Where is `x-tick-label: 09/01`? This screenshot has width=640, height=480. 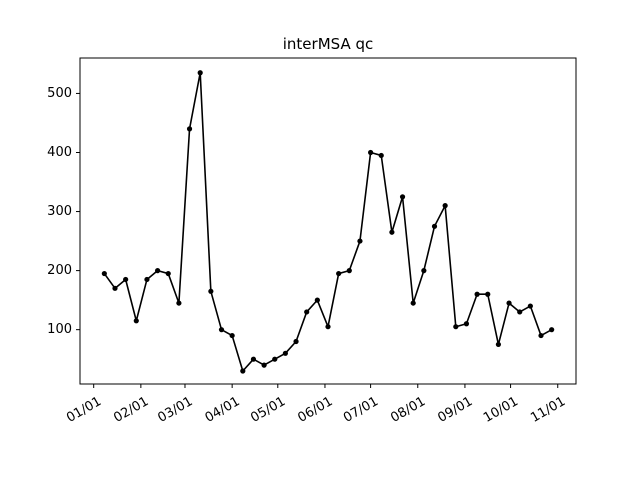 x-tick-label: 09/01 is located at coordinates (455, 410).